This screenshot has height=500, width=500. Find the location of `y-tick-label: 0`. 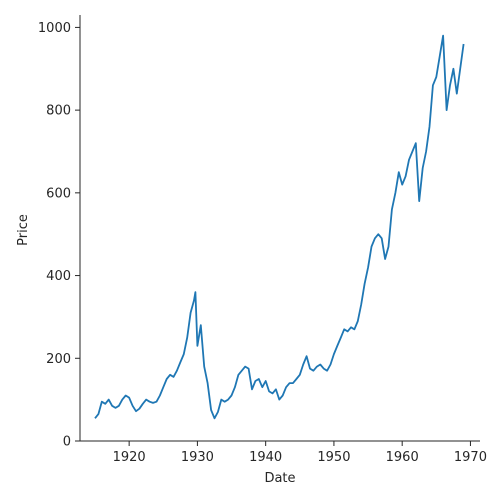

y-tick-label: 0 is located at coordinates (67, 442).